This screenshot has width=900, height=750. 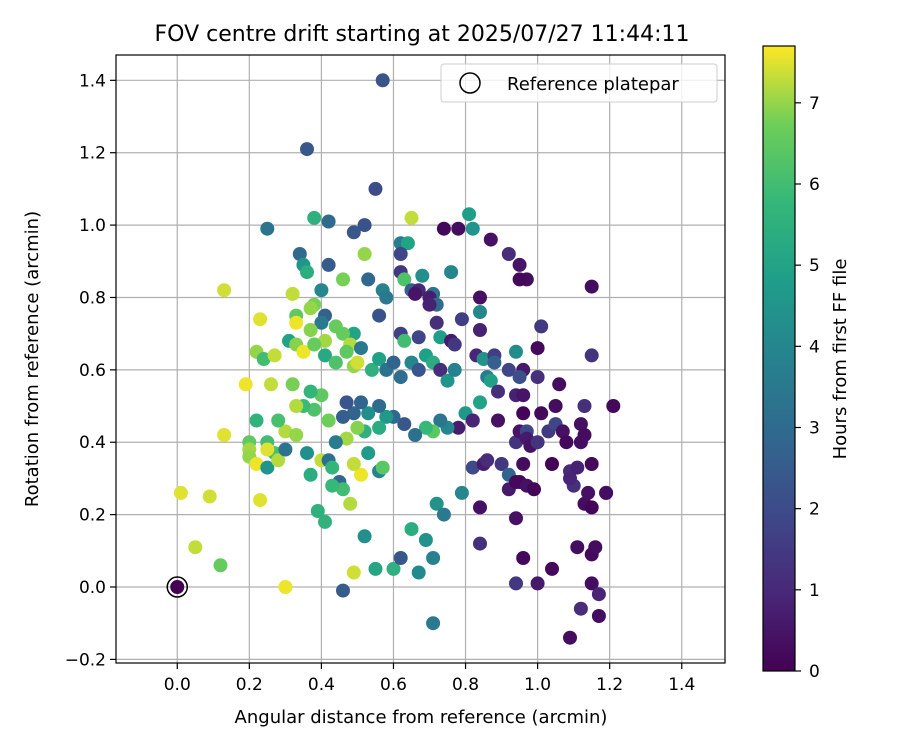 What do you see at coordinates (465, 685) in the screenshot?
I see `x-tick-label: 0.8` at bounding box center [465, 685].